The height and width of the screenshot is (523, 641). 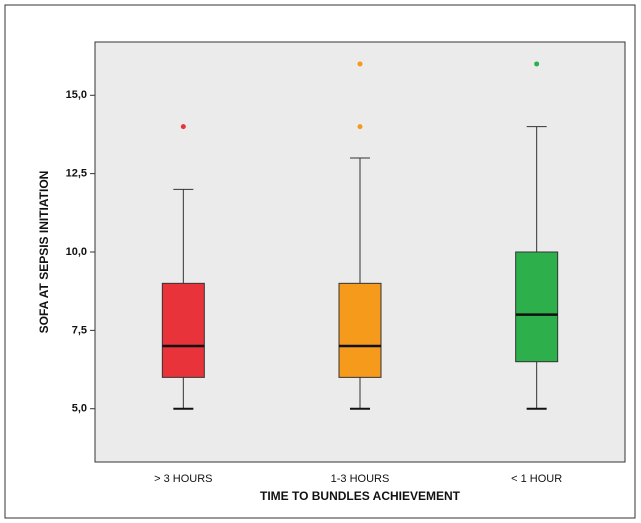 What do you see at coordinates (76, 252) in the screenshot?
I see `y-tick-label: 10,0` at bounding box center [76, 252].